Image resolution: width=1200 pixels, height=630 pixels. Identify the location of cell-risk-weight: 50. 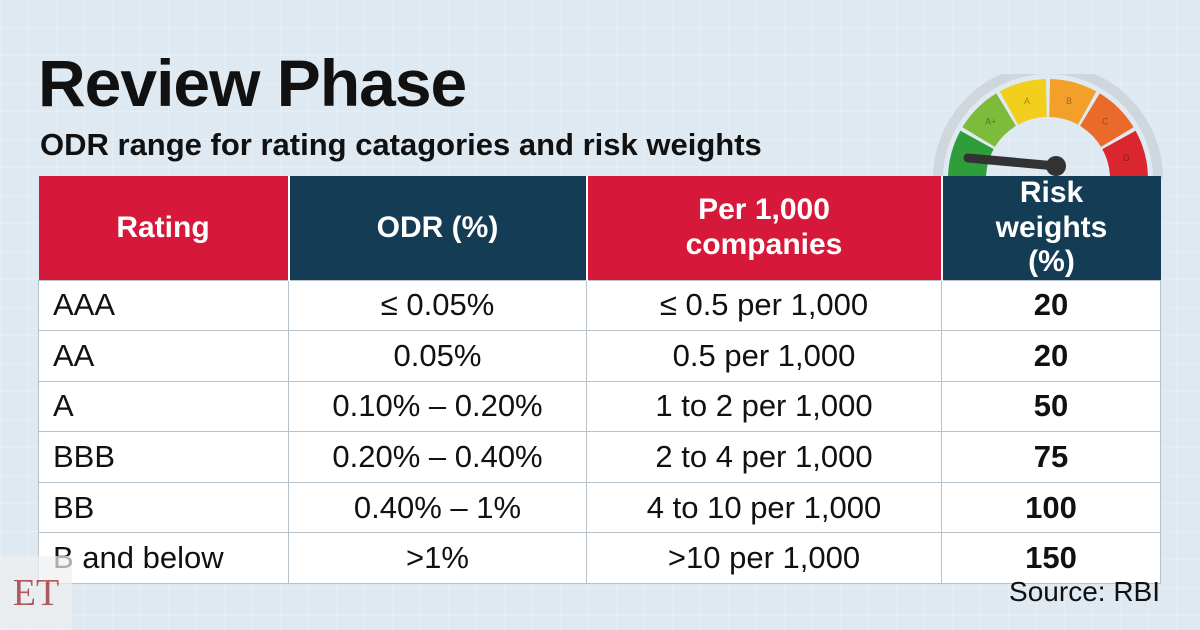
(1051, 406).